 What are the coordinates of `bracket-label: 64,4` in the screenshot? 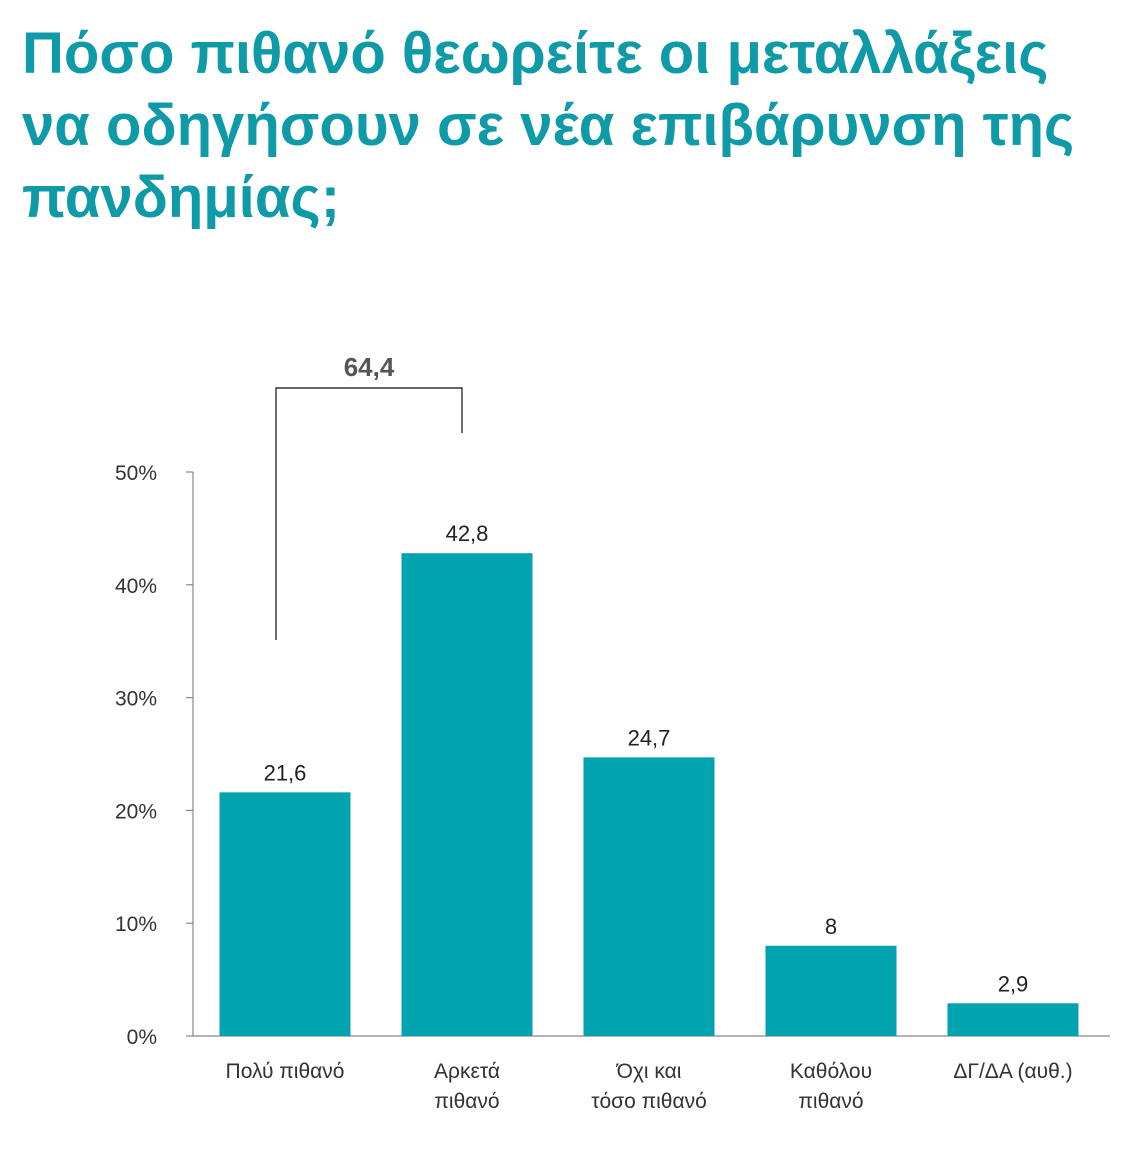 It's located at (369, 367).